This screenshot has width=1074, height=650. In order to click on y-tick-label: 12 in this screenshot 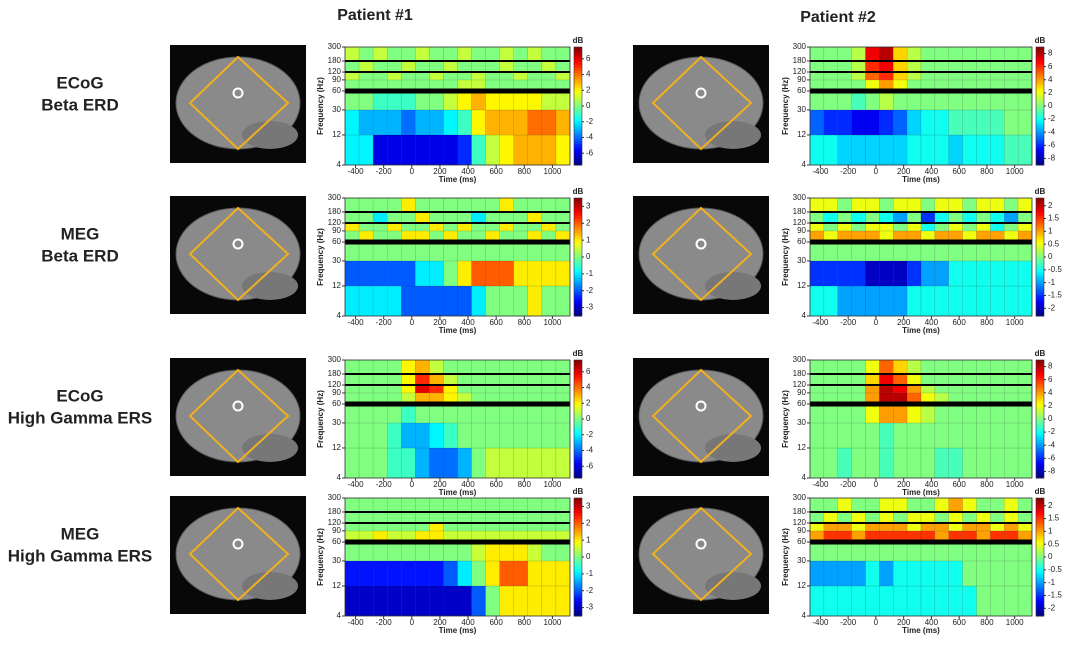, I will do `click(336, 585)`.